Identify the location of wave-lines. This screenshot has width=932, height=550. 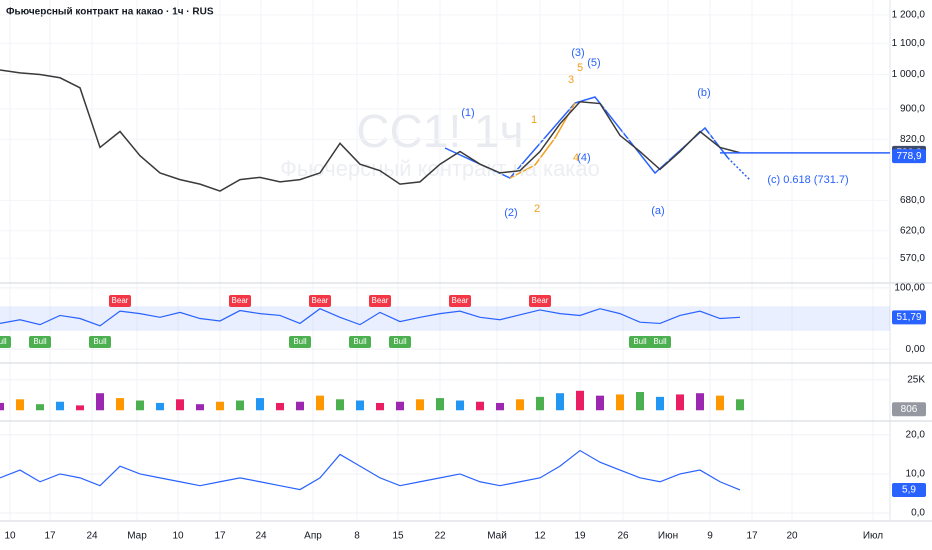
(597, 138).